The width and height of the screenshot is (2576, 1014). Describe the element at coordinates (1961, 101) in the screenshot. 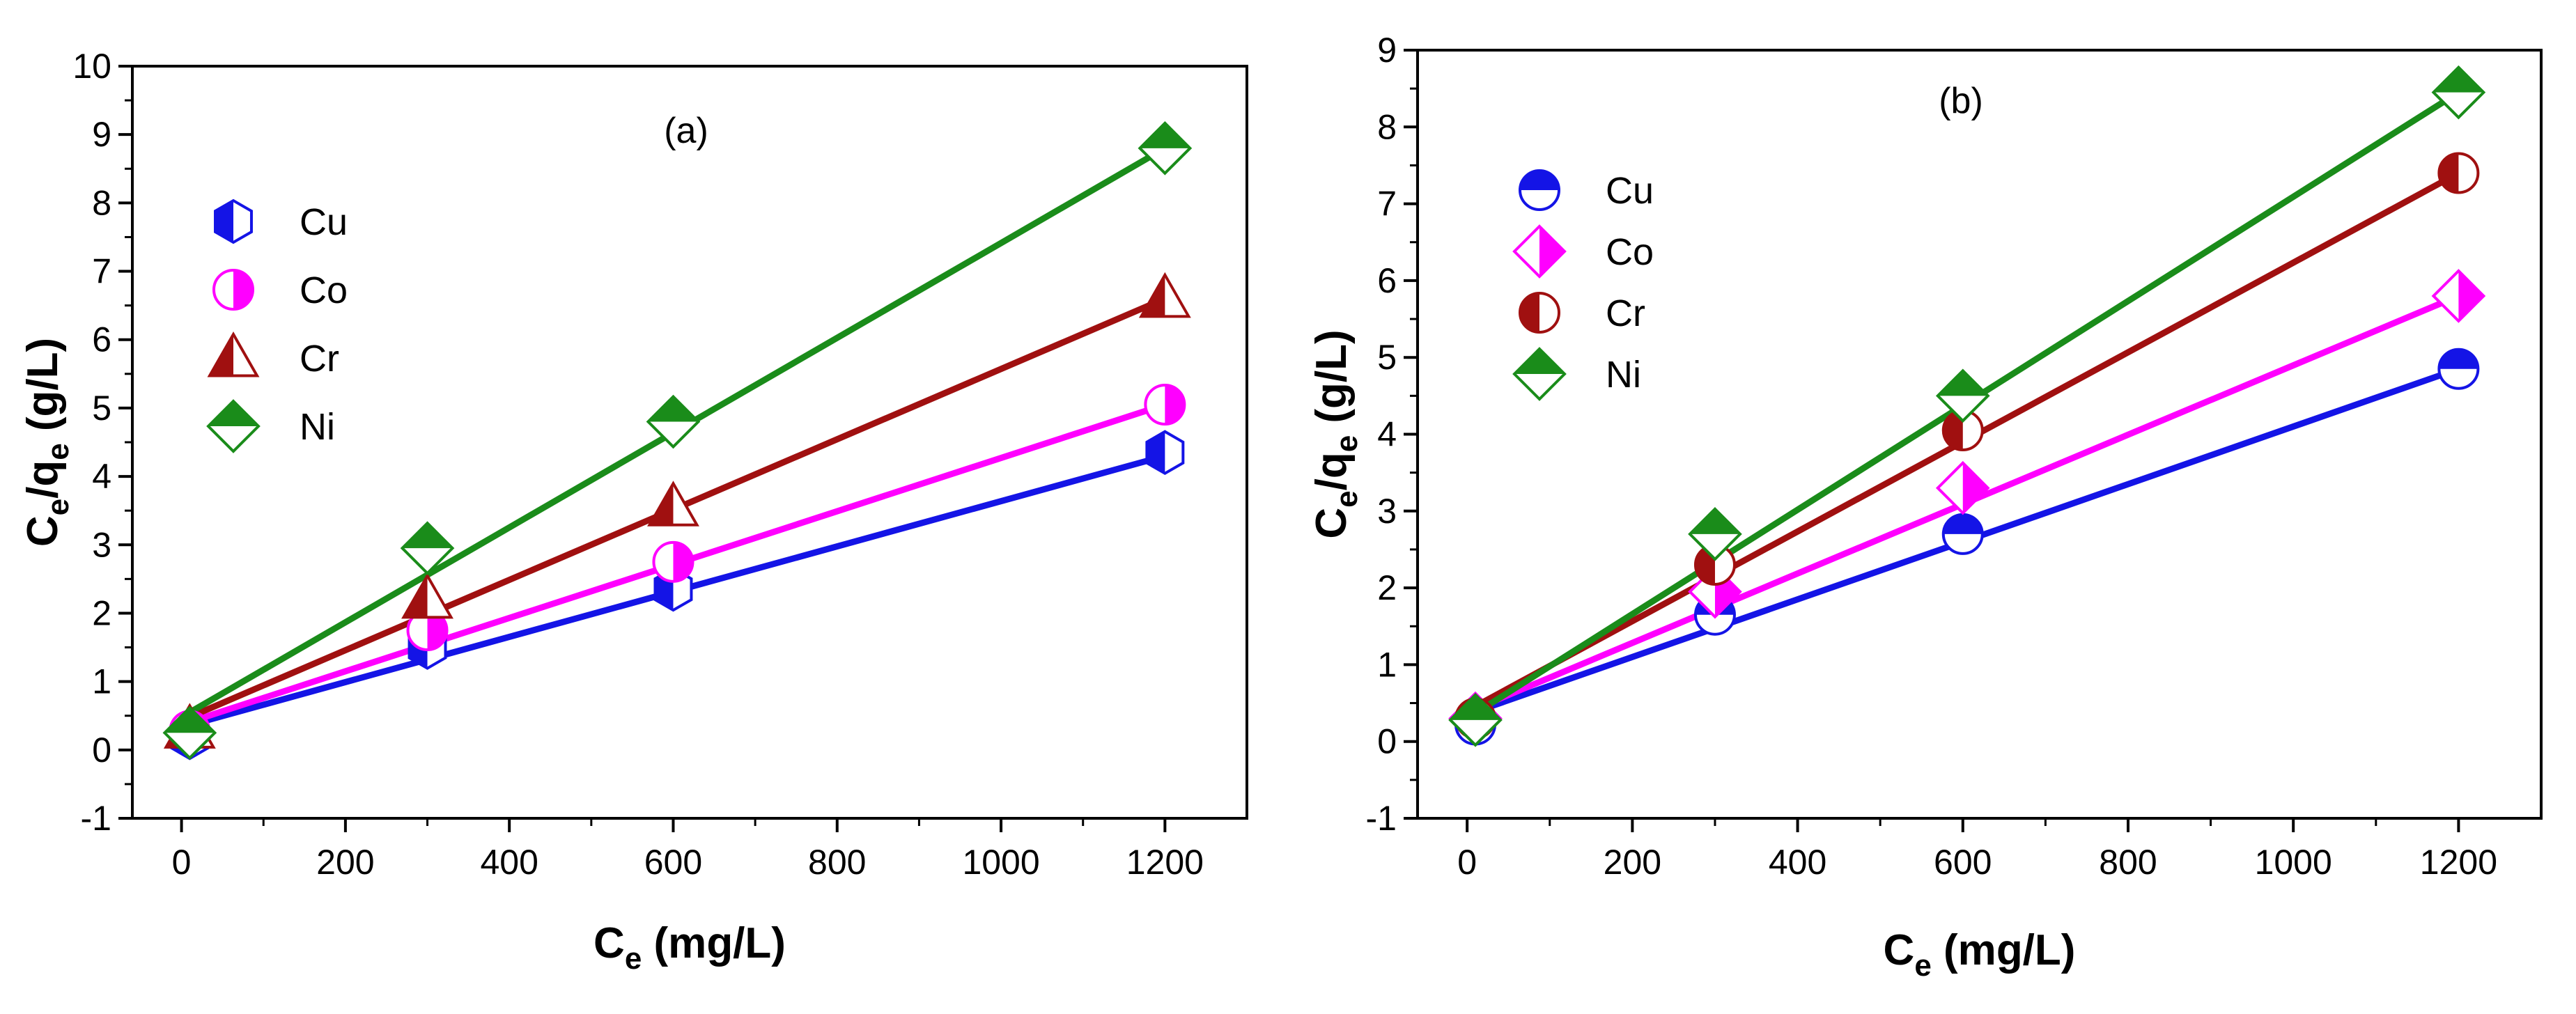

I see `panel-label: (b)` at that location.